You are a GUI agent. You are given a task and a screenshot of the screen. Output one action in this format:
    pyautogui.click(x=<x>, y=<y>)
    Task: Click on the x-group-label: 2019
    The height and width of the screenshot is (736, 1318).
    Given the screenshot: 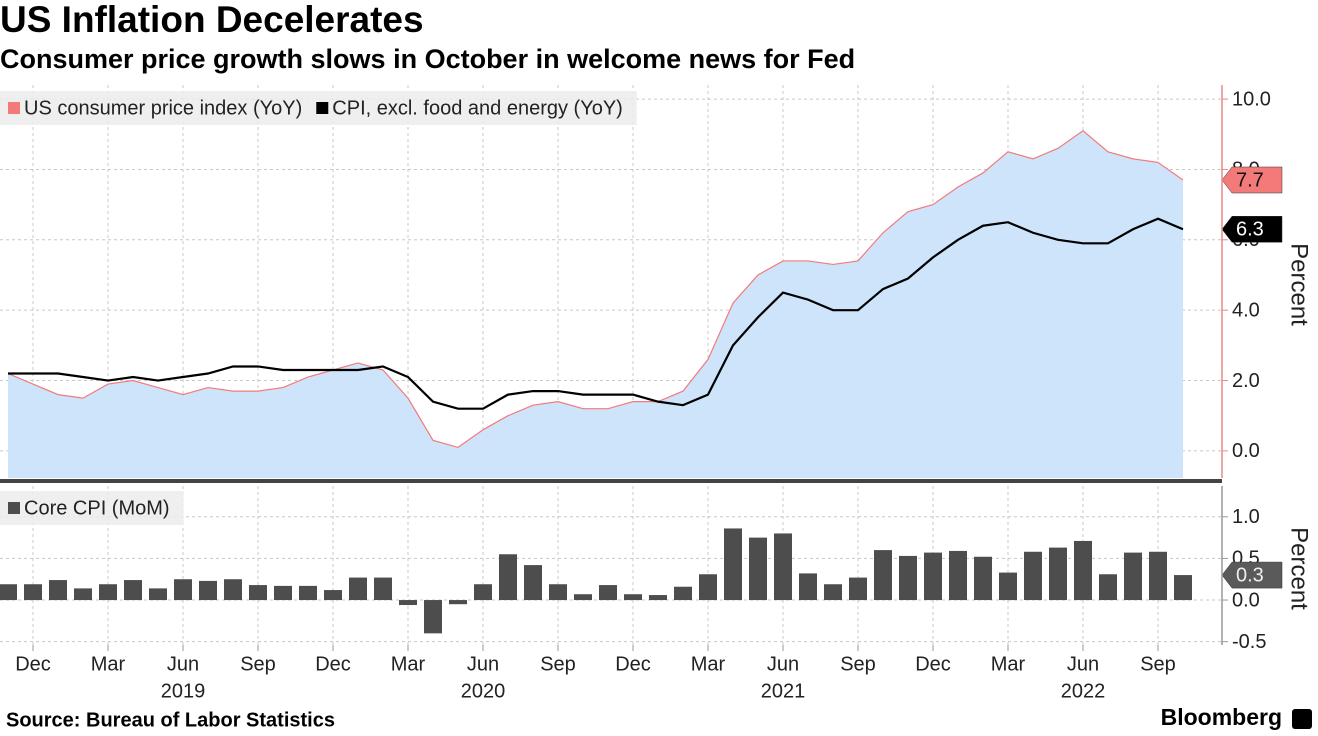 What is the action you would take?
    pyautogui.click(x=183, y=691)
    